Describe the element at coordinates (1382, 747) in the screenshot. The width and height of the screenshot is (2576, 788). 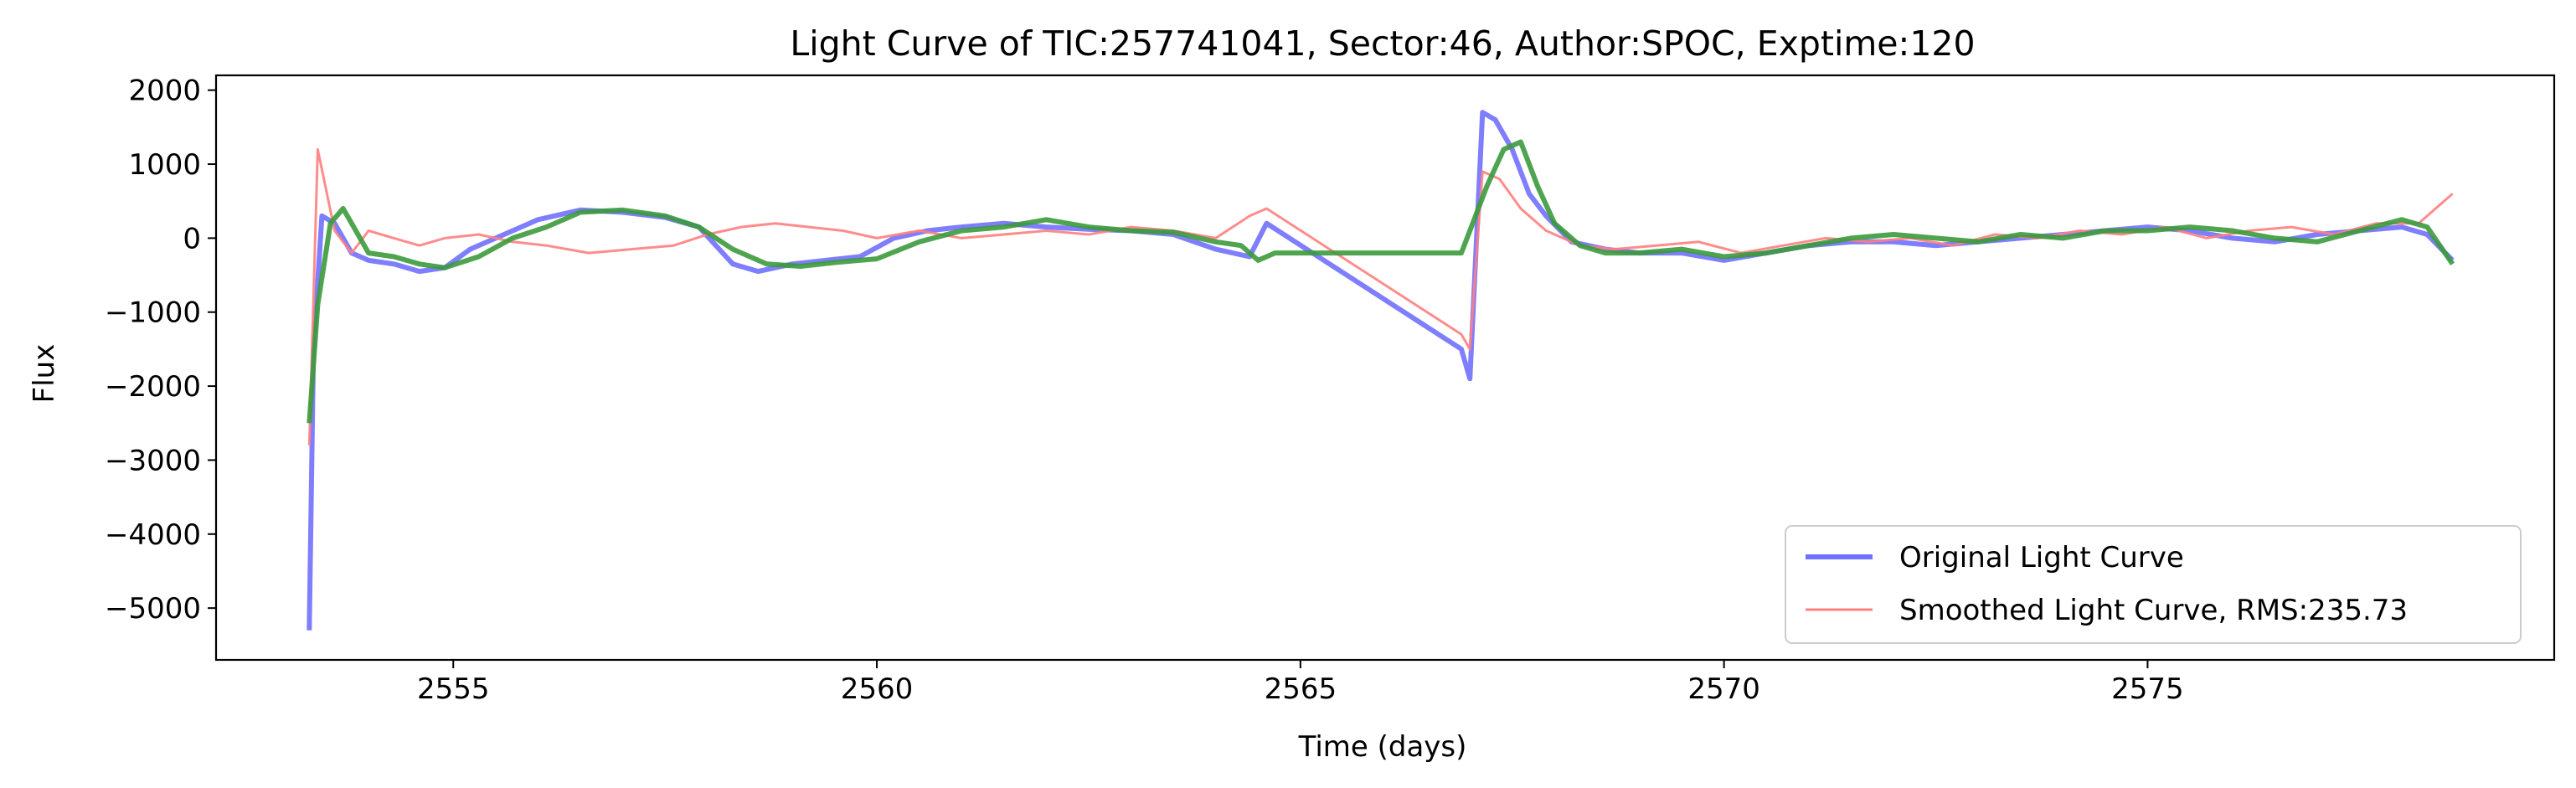
I see `x-axis-label: Time (days)` at that location.